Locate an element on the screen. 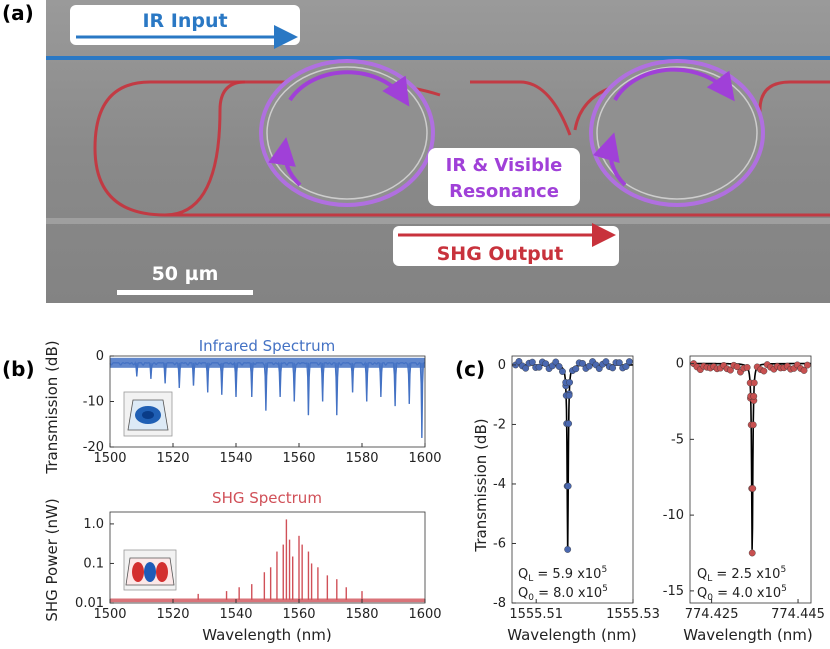  shg-res-frame is located at coordinates (750, 479).